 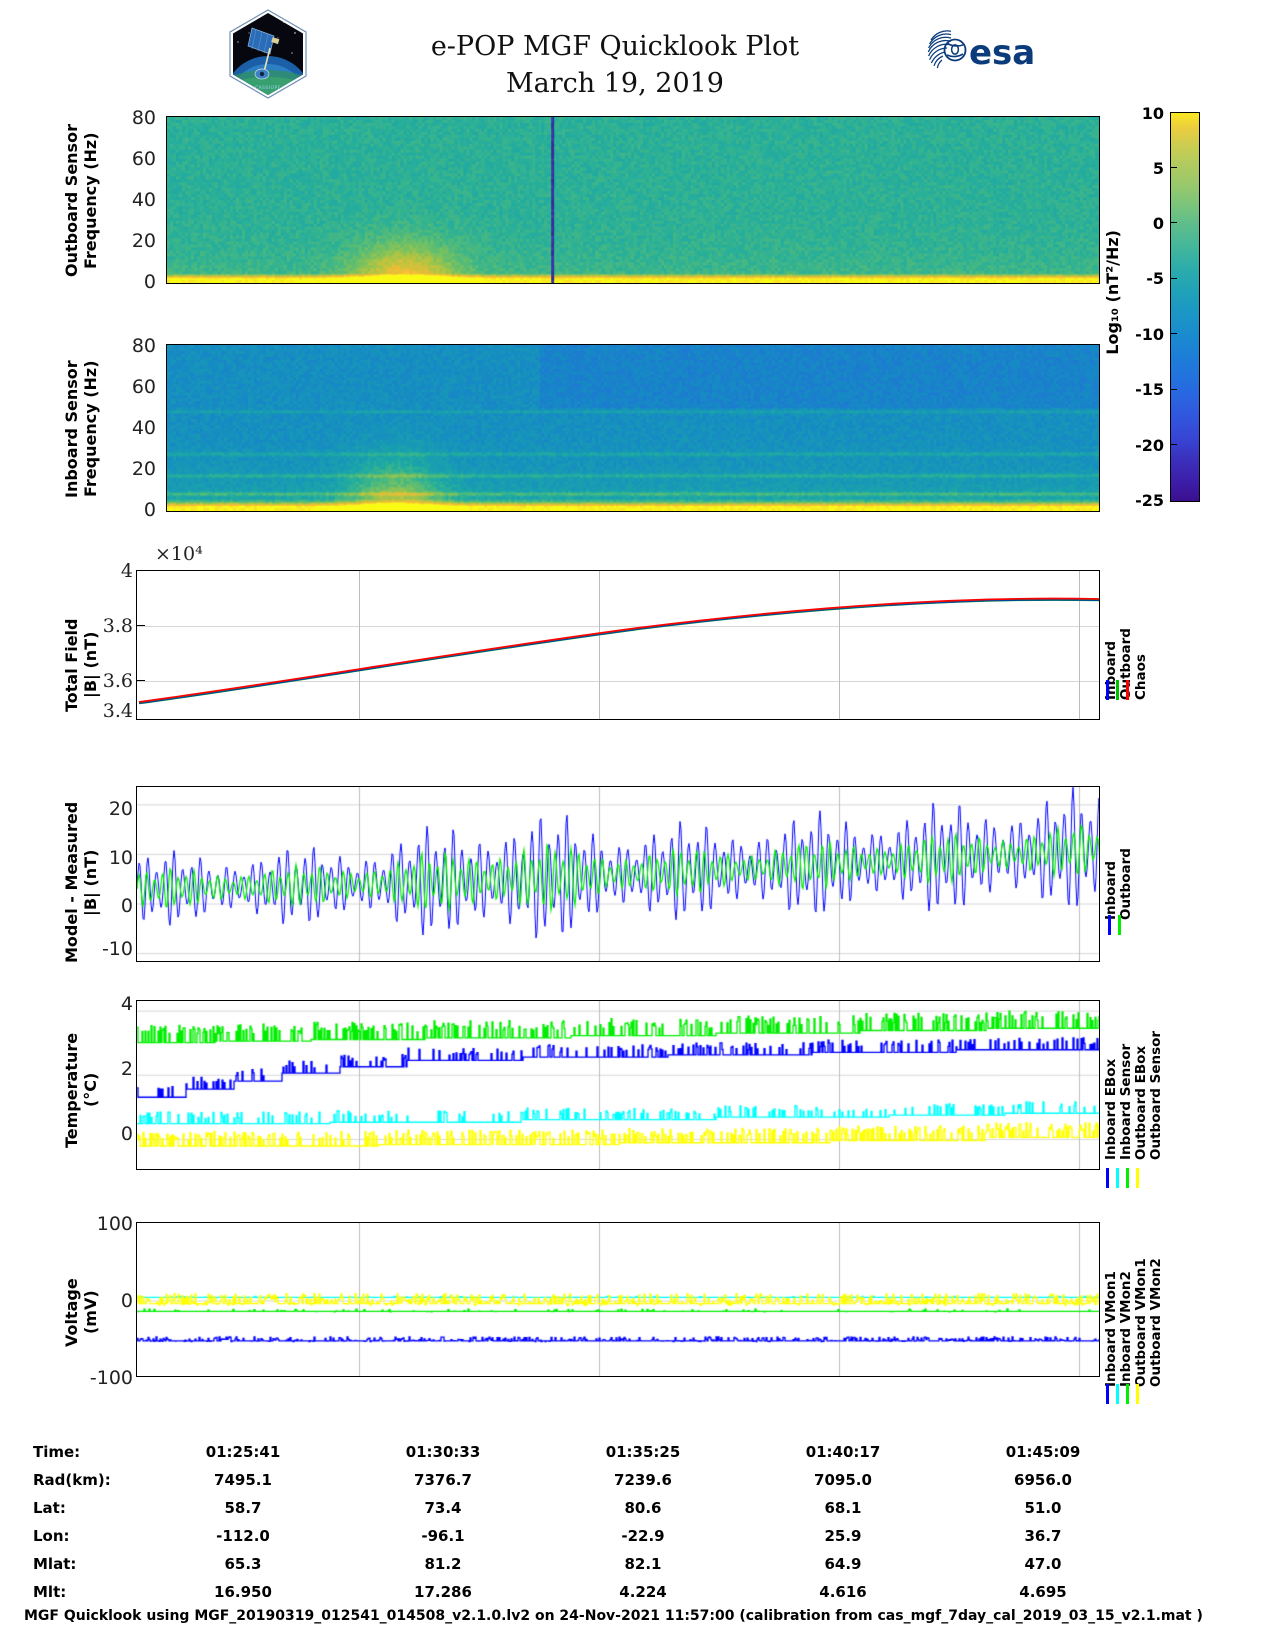 I want to click on colorbar-tick: -15, so click(x=1149, y=389).